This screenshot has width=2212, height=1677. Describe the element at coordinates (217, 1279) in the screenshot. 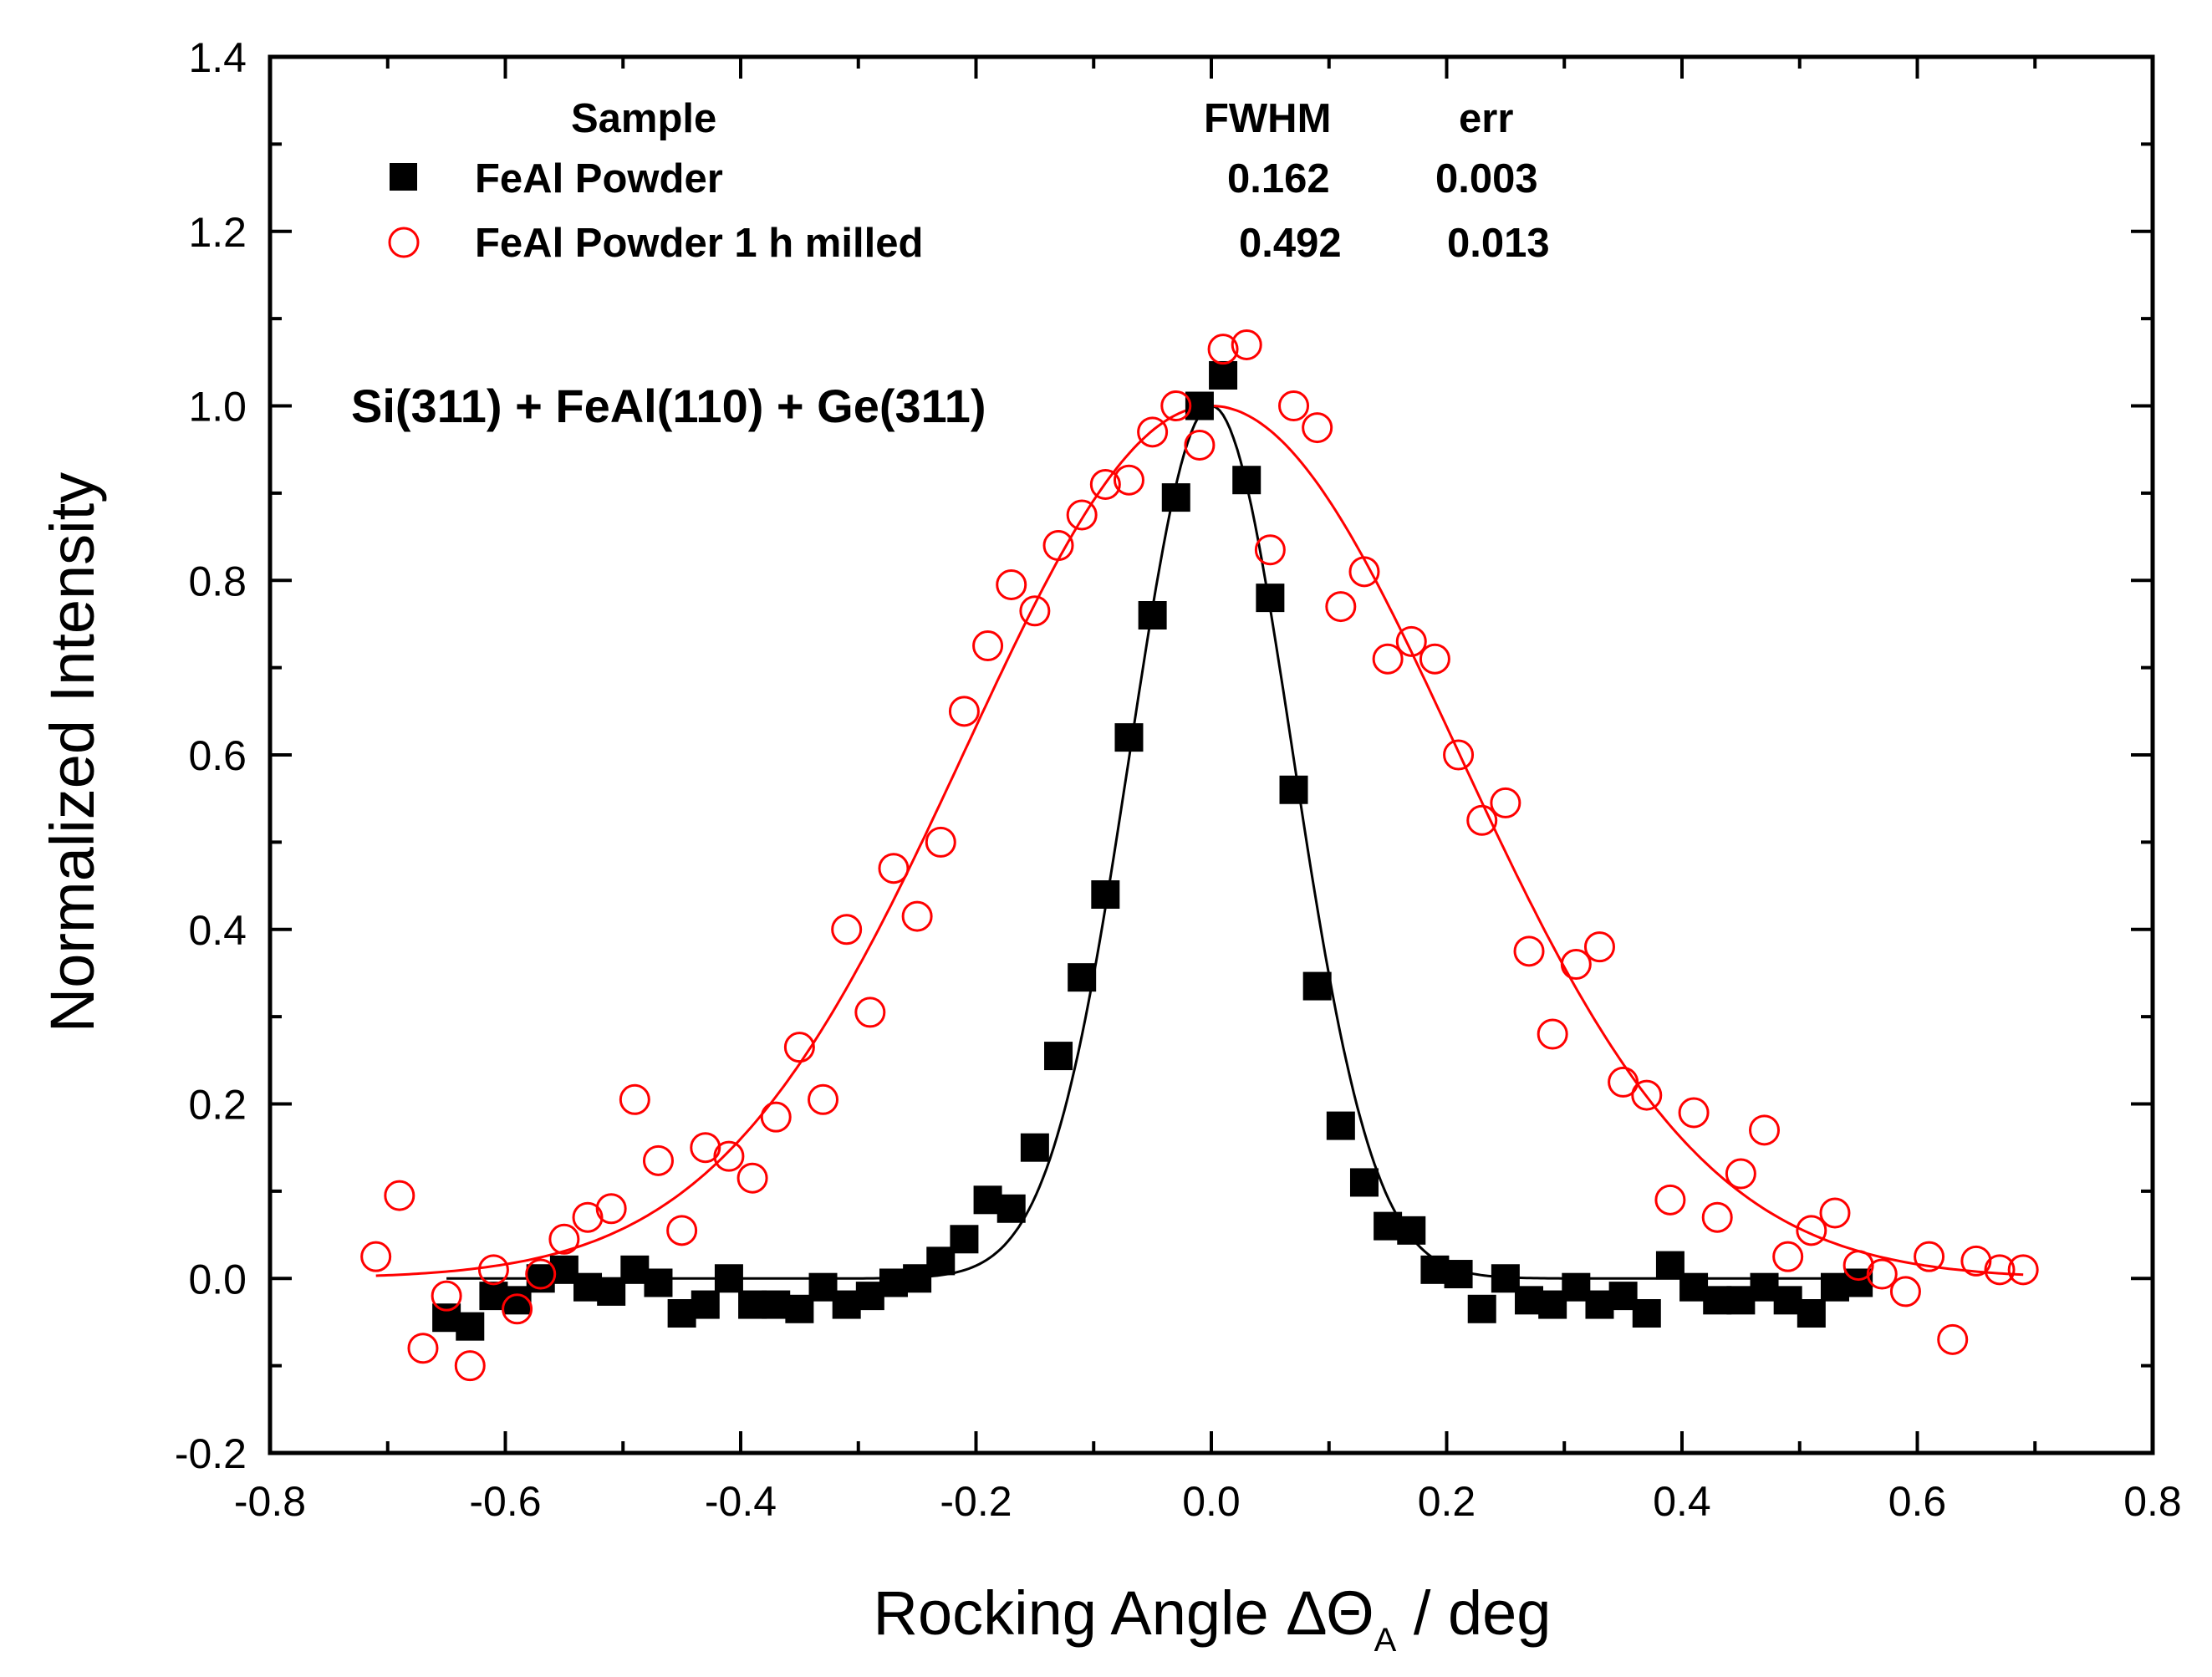

I see `y-tick-label: 0.0` at that location.